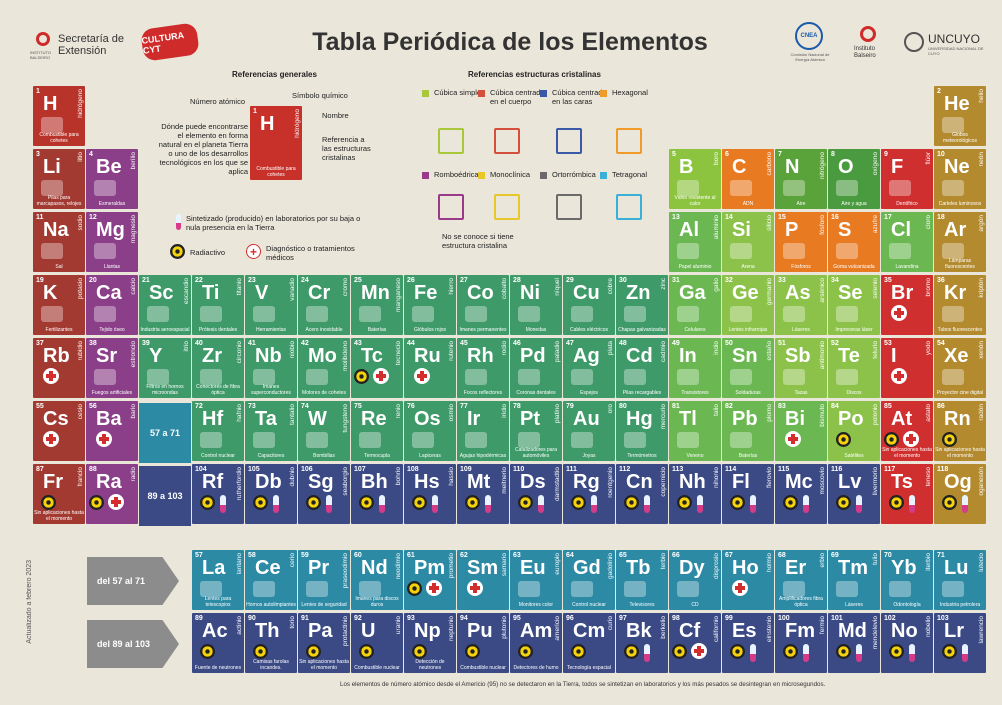 The image size is (1002, 705). Describe the element at coordinates (112, 242) in the screenshot. I see `element-mg: 12 Mg magnesio Llantas` at that location.